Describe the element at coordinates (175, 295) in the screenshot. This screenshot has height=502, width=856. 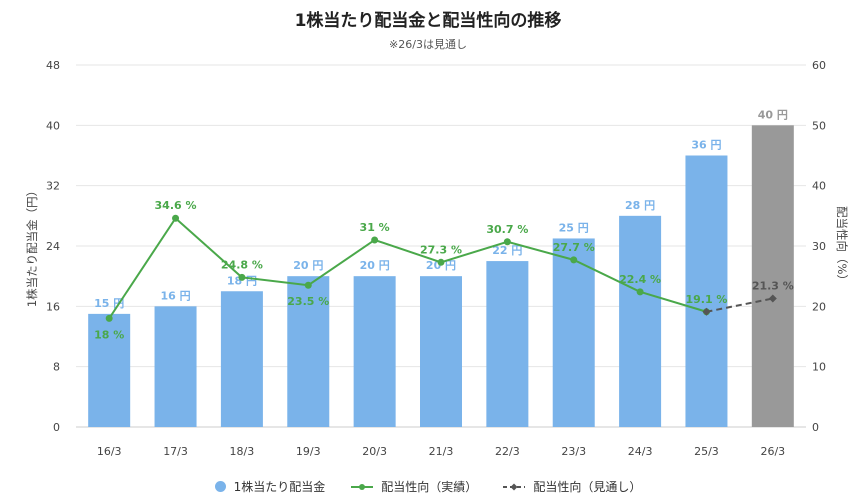
I see `bar-value-label: 16 円` at that location.